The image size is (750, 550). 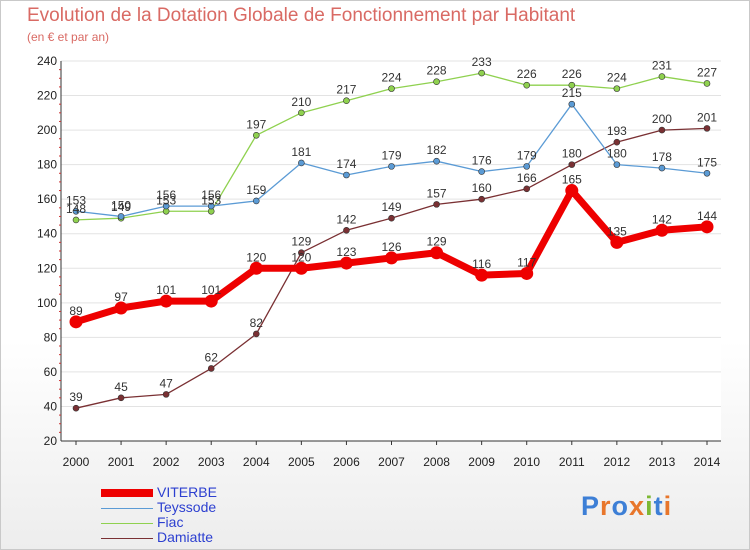 What do you see at coordinates (617, 88) in the screenshot?
I see `point-fiac-2012` at bounding box center [617, 88].